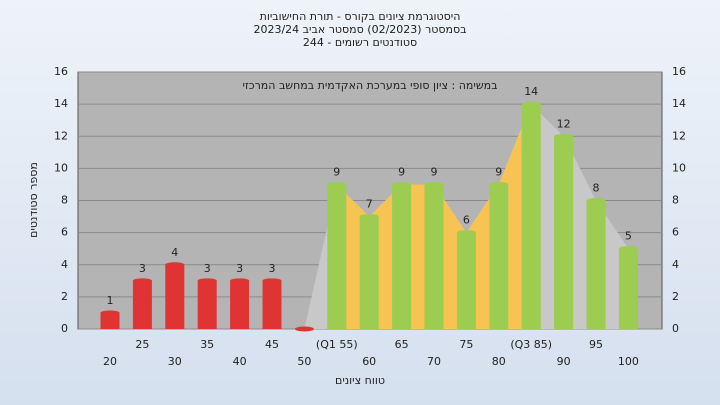  I want to click on x-tick-label: 70, so click(434, 361).